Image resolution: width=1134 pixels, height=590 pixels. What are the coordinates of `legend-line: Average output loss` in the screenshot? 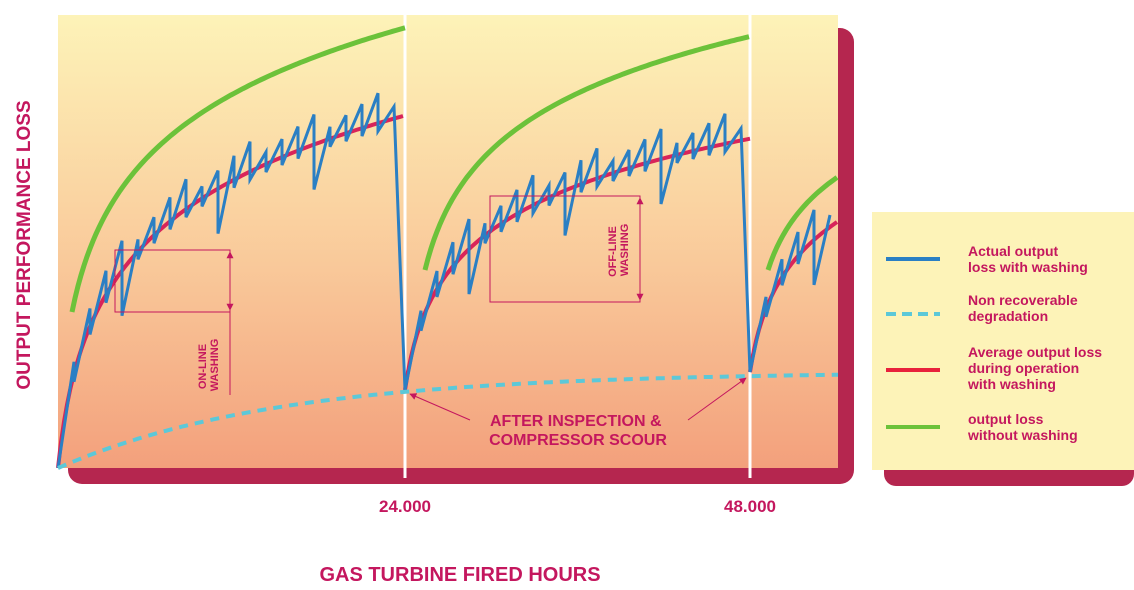 It's located at (1035, 352).